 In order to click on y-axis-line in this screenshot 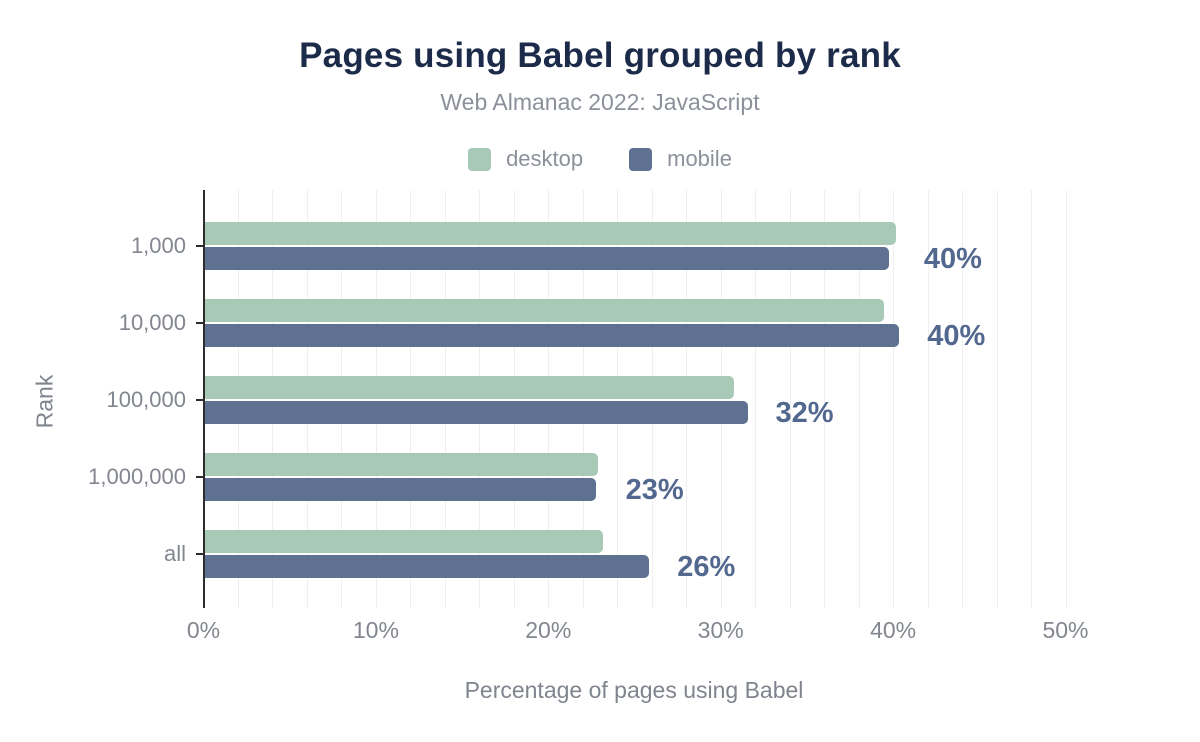, I will do `click(203, 399)`.